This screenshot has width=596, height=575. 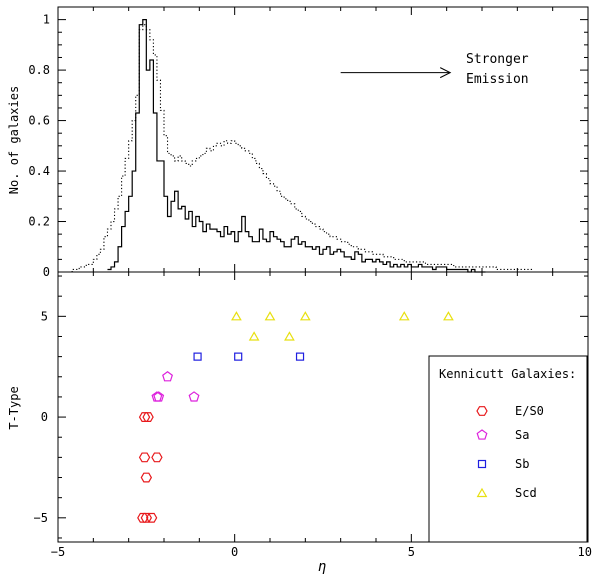 What do you see at coordinates (526, 493) in the screenshot?
I see `legend-label: Scd` at bounding box center [526, 493].